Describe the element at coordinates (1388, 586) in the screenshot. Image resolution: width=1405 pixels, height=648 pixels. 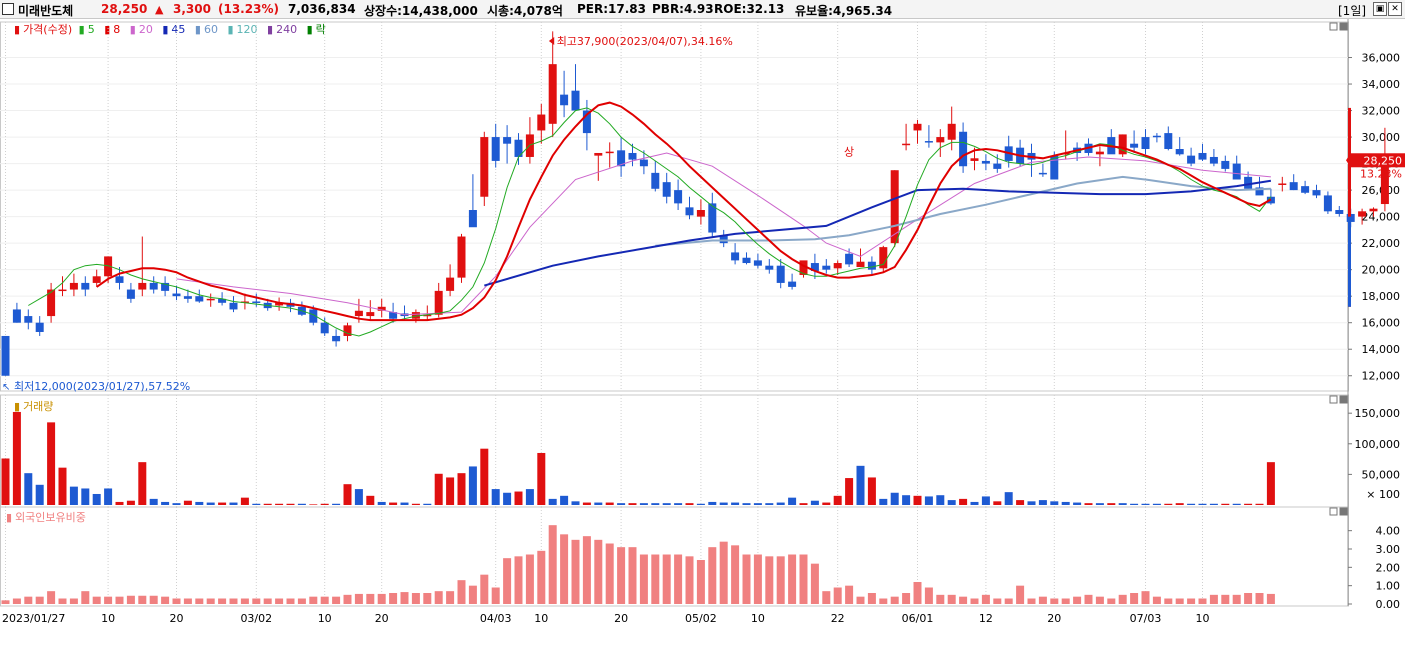
I see `foreign-tick-label: 1.00` at that location.